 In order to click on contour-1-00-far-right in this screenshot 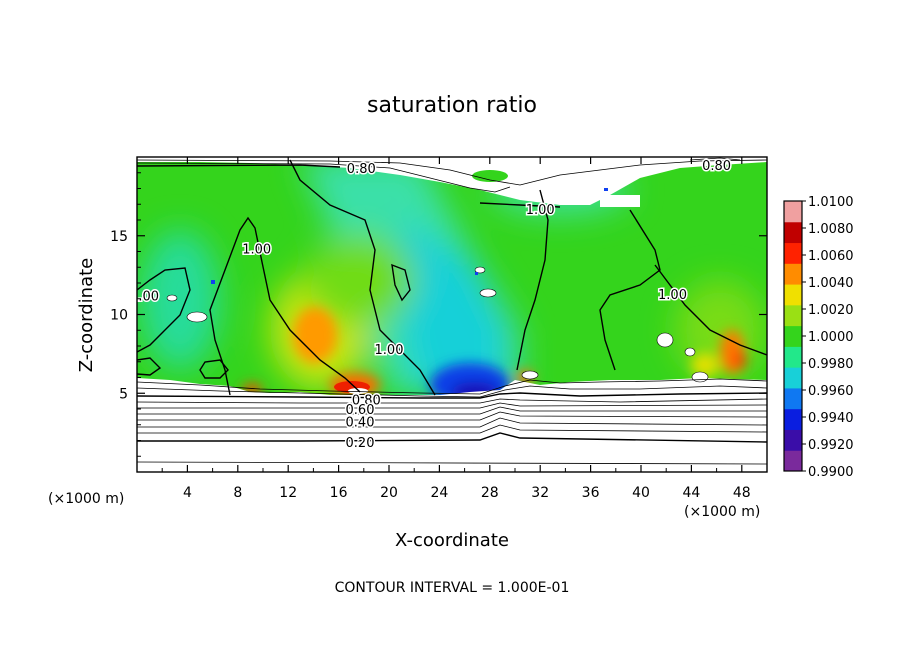, I will do `click(710, 310)`.